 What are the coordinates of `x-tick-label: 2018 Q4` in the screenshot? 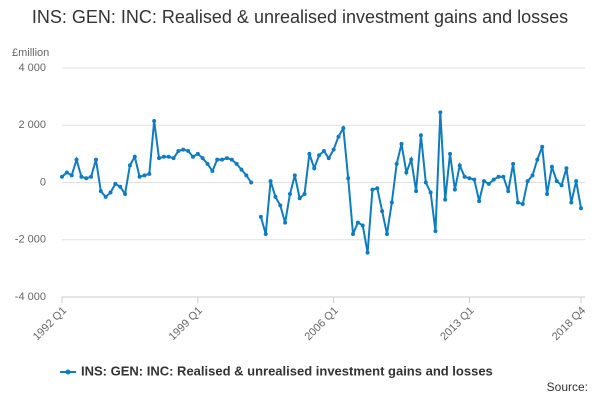 It's located at (569, 324).